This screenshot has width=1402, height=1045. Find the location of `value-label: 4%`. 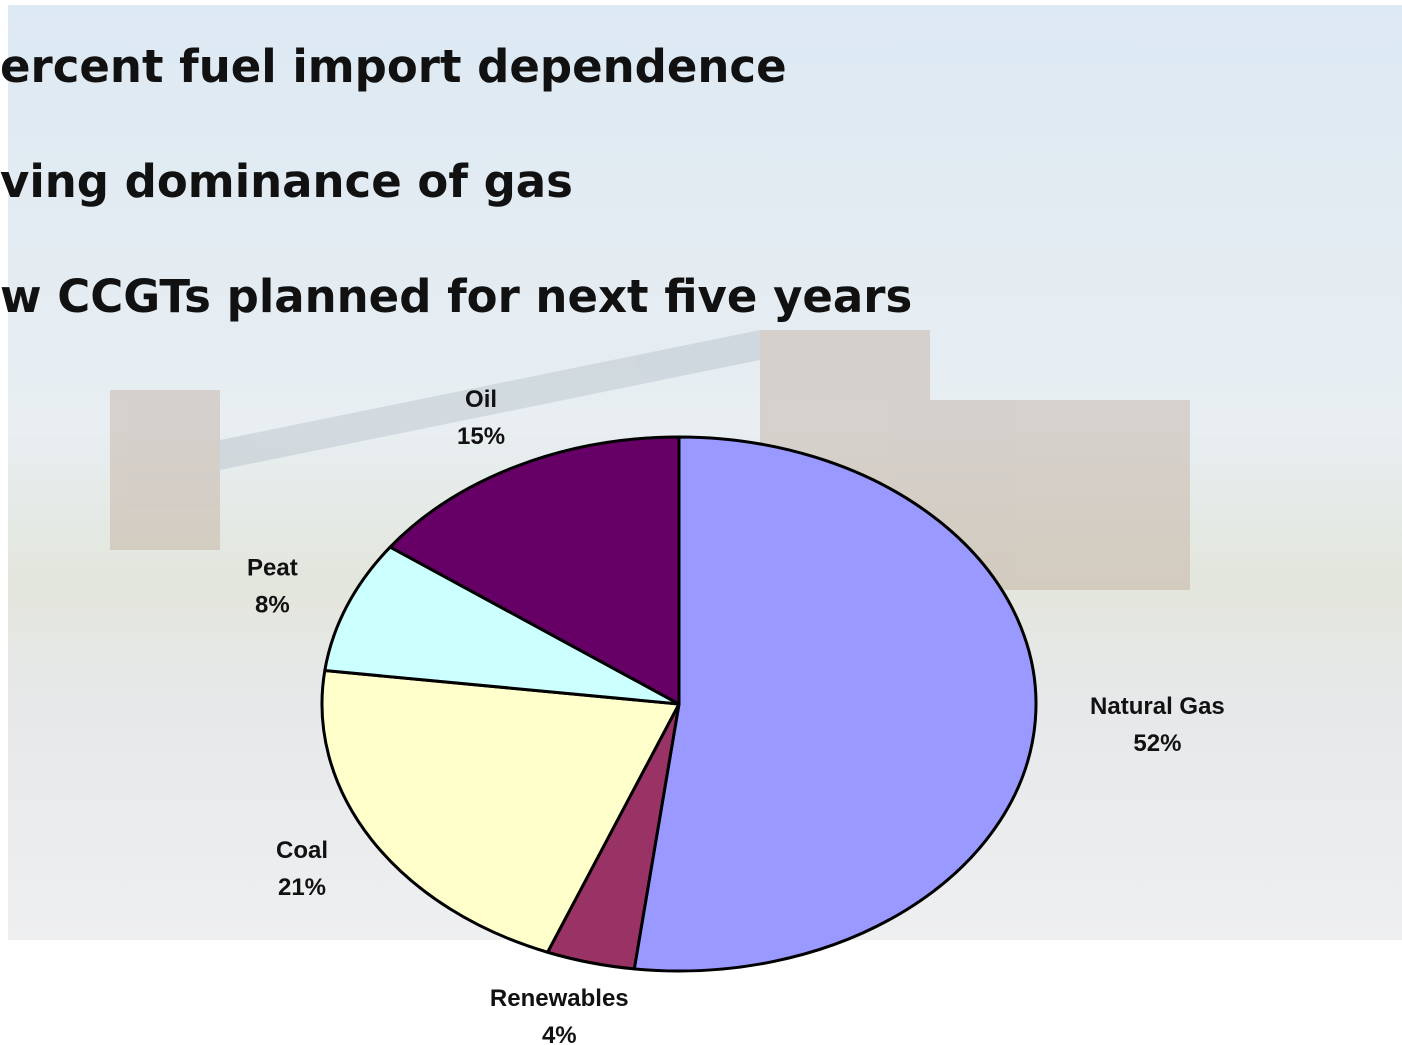

value-label: 4% is located at coordinates (559, 1033).